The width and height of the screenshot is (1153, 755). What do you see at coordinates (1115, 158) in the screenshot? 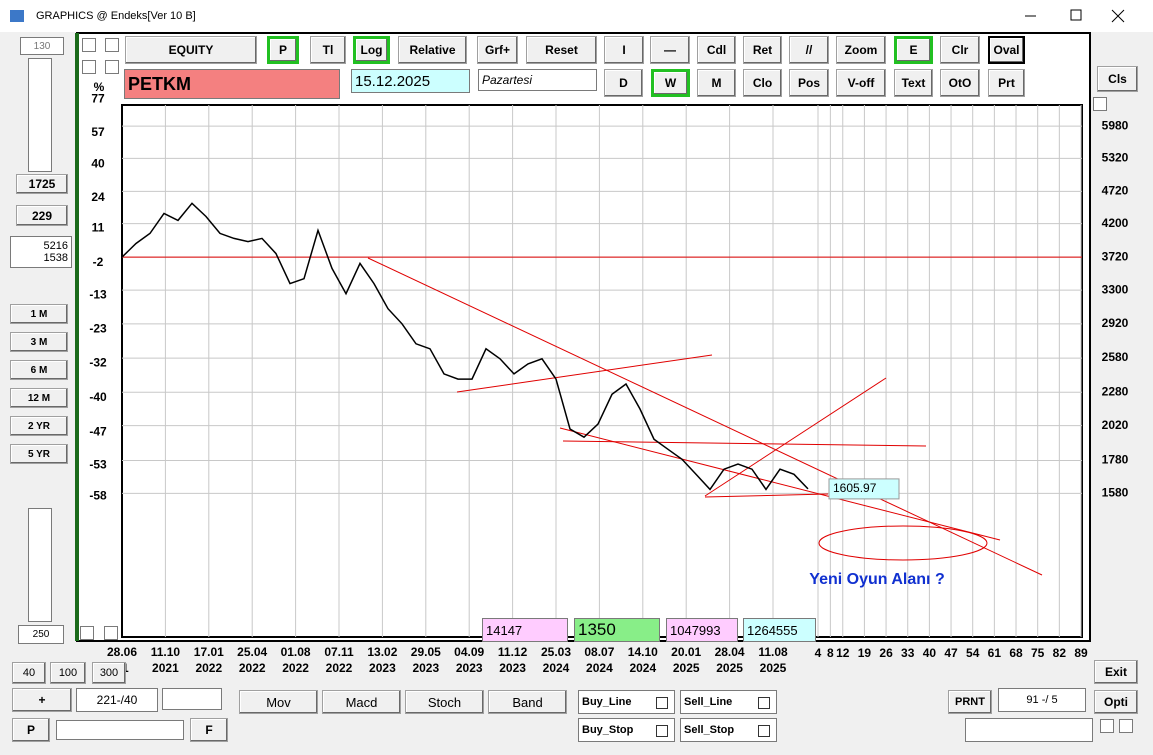
I see `y-tick-label: 5320` at bounding box center [1115, 158].